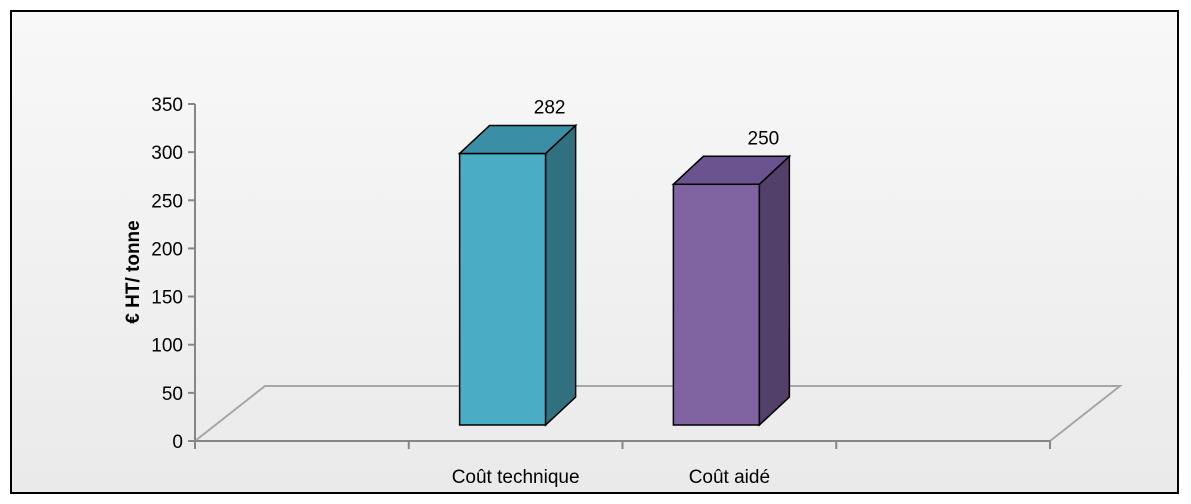 The height and width of the screenshot is (504, 1191). Describe the element at coordinates (177, 442) in the screenshot. I see `y-tick-label: 0` at that location.